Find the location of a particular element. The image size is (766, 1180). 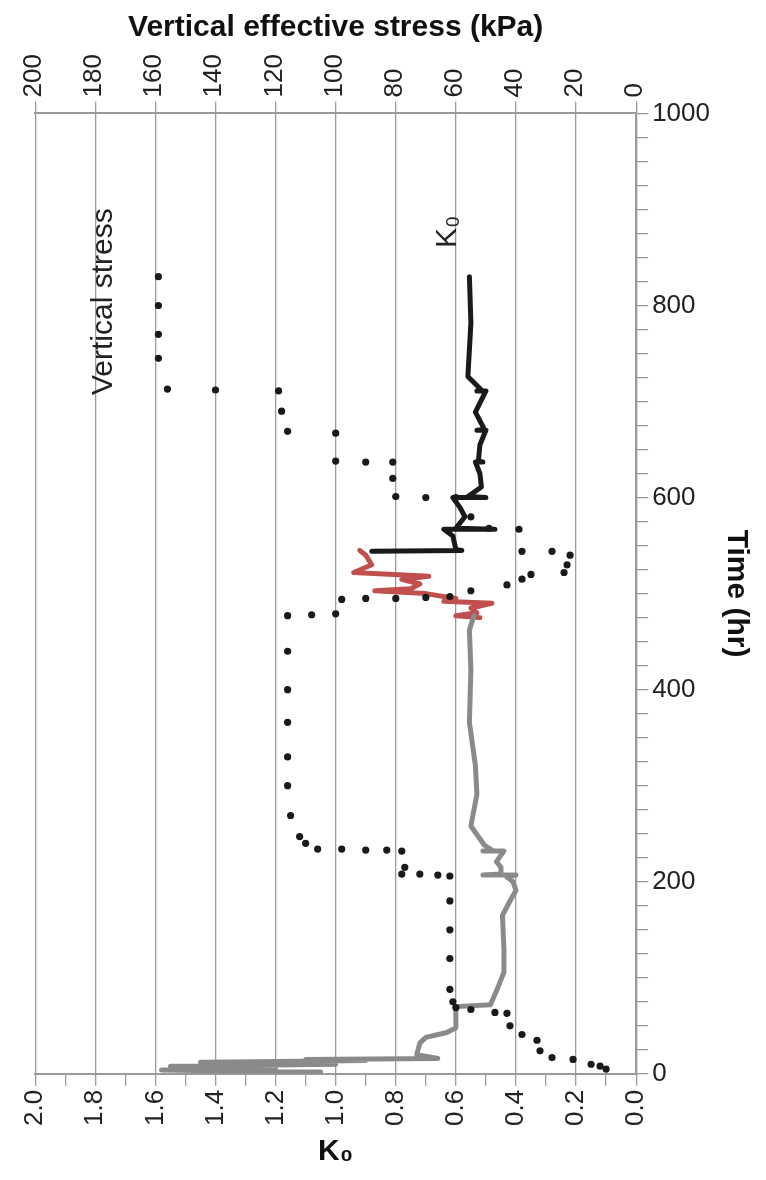

x2-tick-label: 120 is located at coordinates (272, 75).